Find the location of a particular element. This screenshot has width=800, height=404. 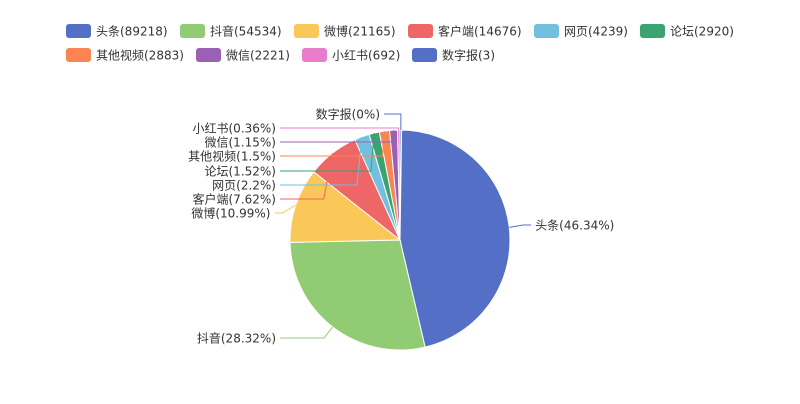

legend-item: 小红书(692) is located at coordinates (351, 55).